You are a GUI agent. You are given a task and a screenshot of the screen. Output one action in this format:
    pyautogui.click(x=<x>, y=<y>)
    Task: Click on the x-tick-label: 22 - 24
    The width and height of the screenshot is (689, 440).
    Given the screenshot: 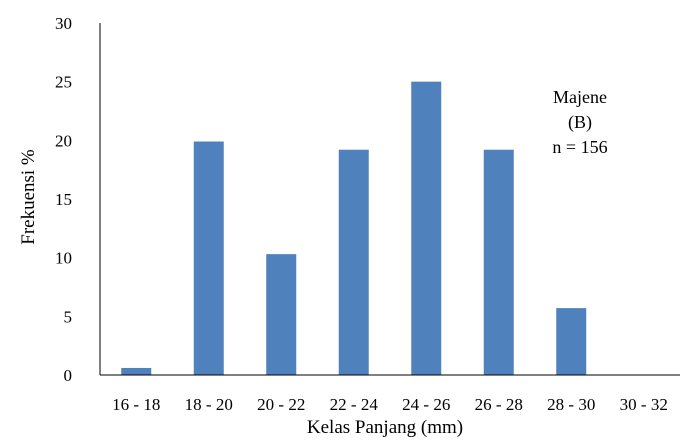 What is the action you would take?
    pyautogui.click(x=354, y=404)
    